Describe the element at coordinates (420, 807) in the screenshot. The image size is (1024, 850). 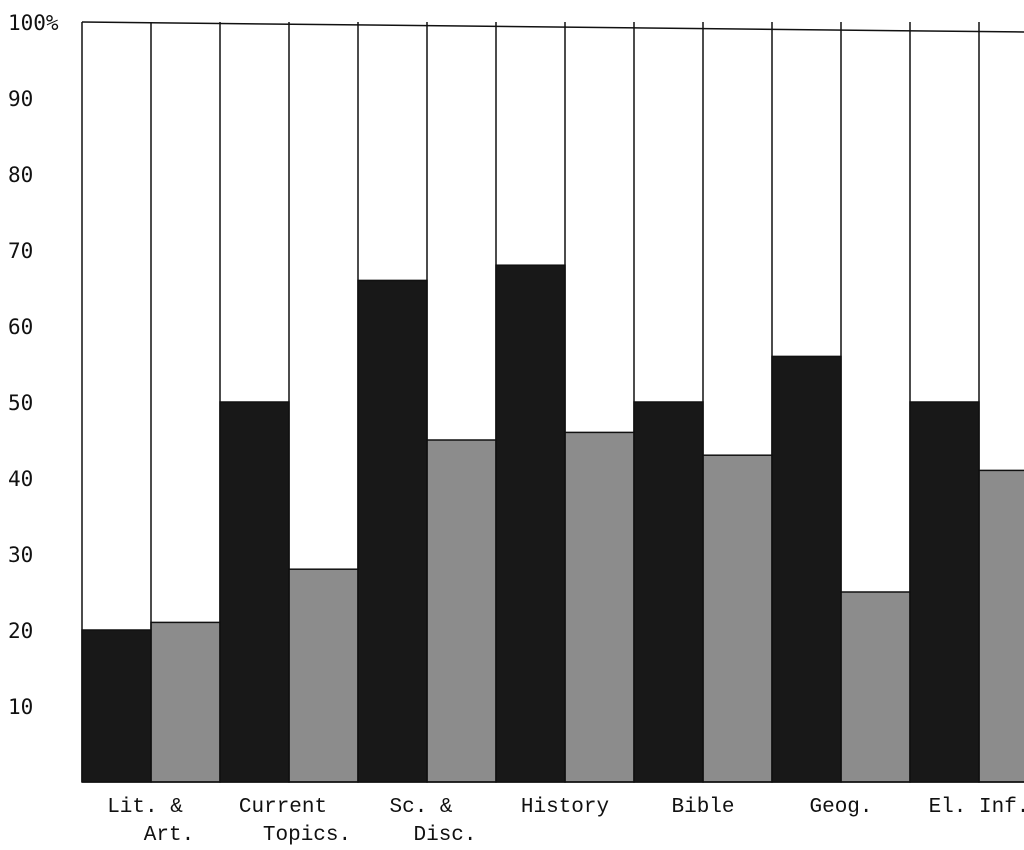
I see `x-category-label: Sc. &` at that location.